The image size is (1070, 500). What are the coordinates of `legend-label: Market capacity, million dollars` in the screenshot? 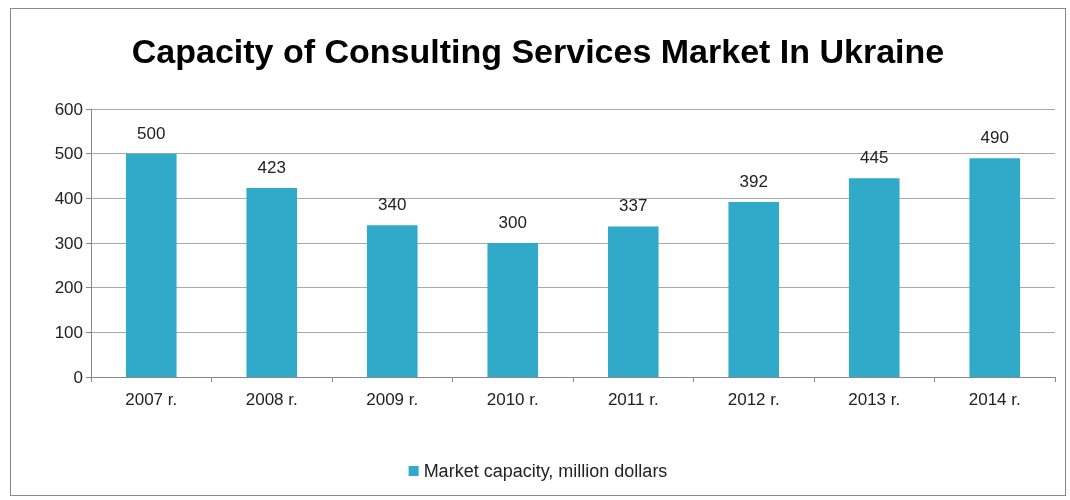 It's located at (545, 471).